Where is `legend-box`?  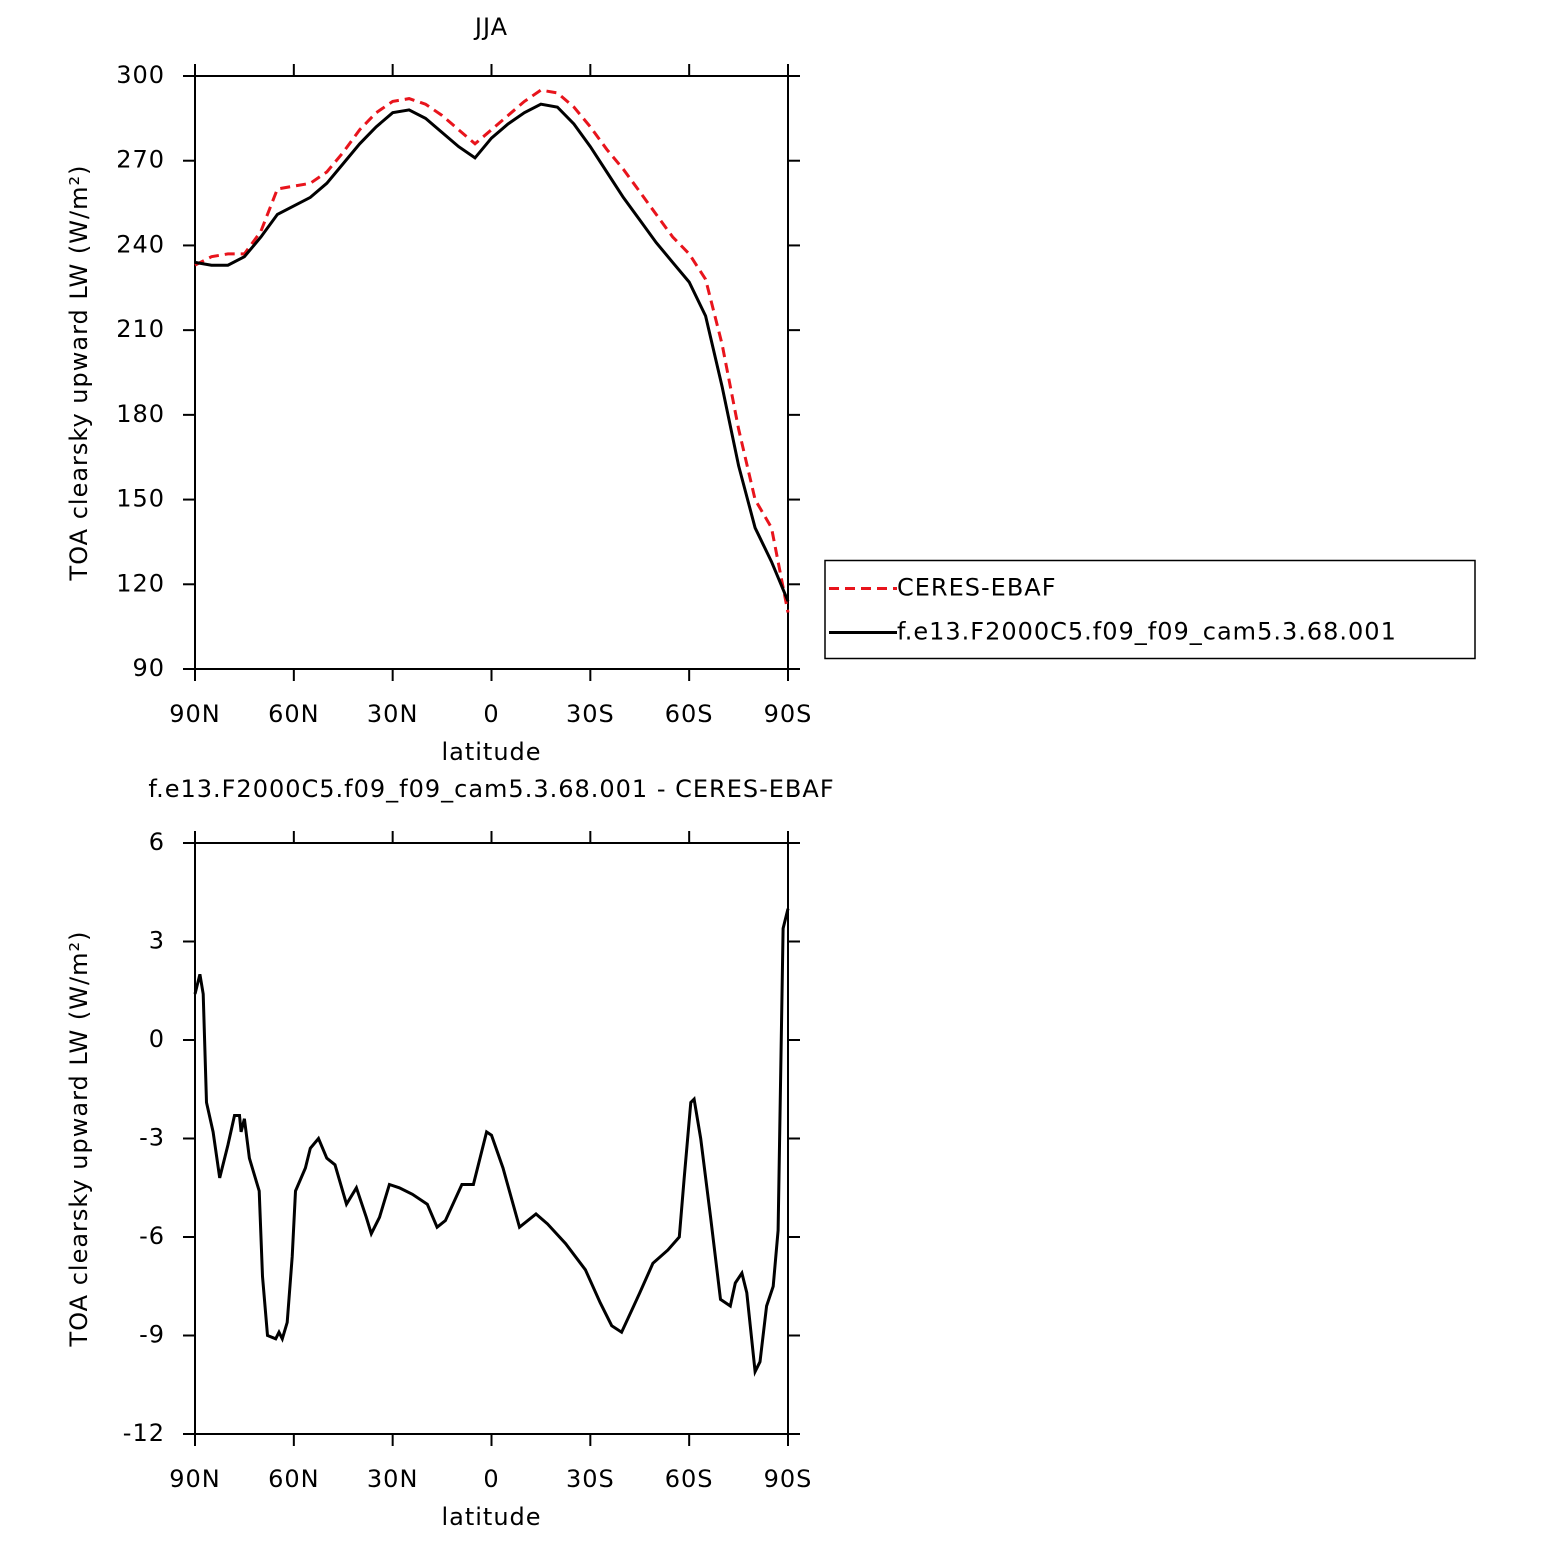
legend-box is located at coordinates (1150, 609).